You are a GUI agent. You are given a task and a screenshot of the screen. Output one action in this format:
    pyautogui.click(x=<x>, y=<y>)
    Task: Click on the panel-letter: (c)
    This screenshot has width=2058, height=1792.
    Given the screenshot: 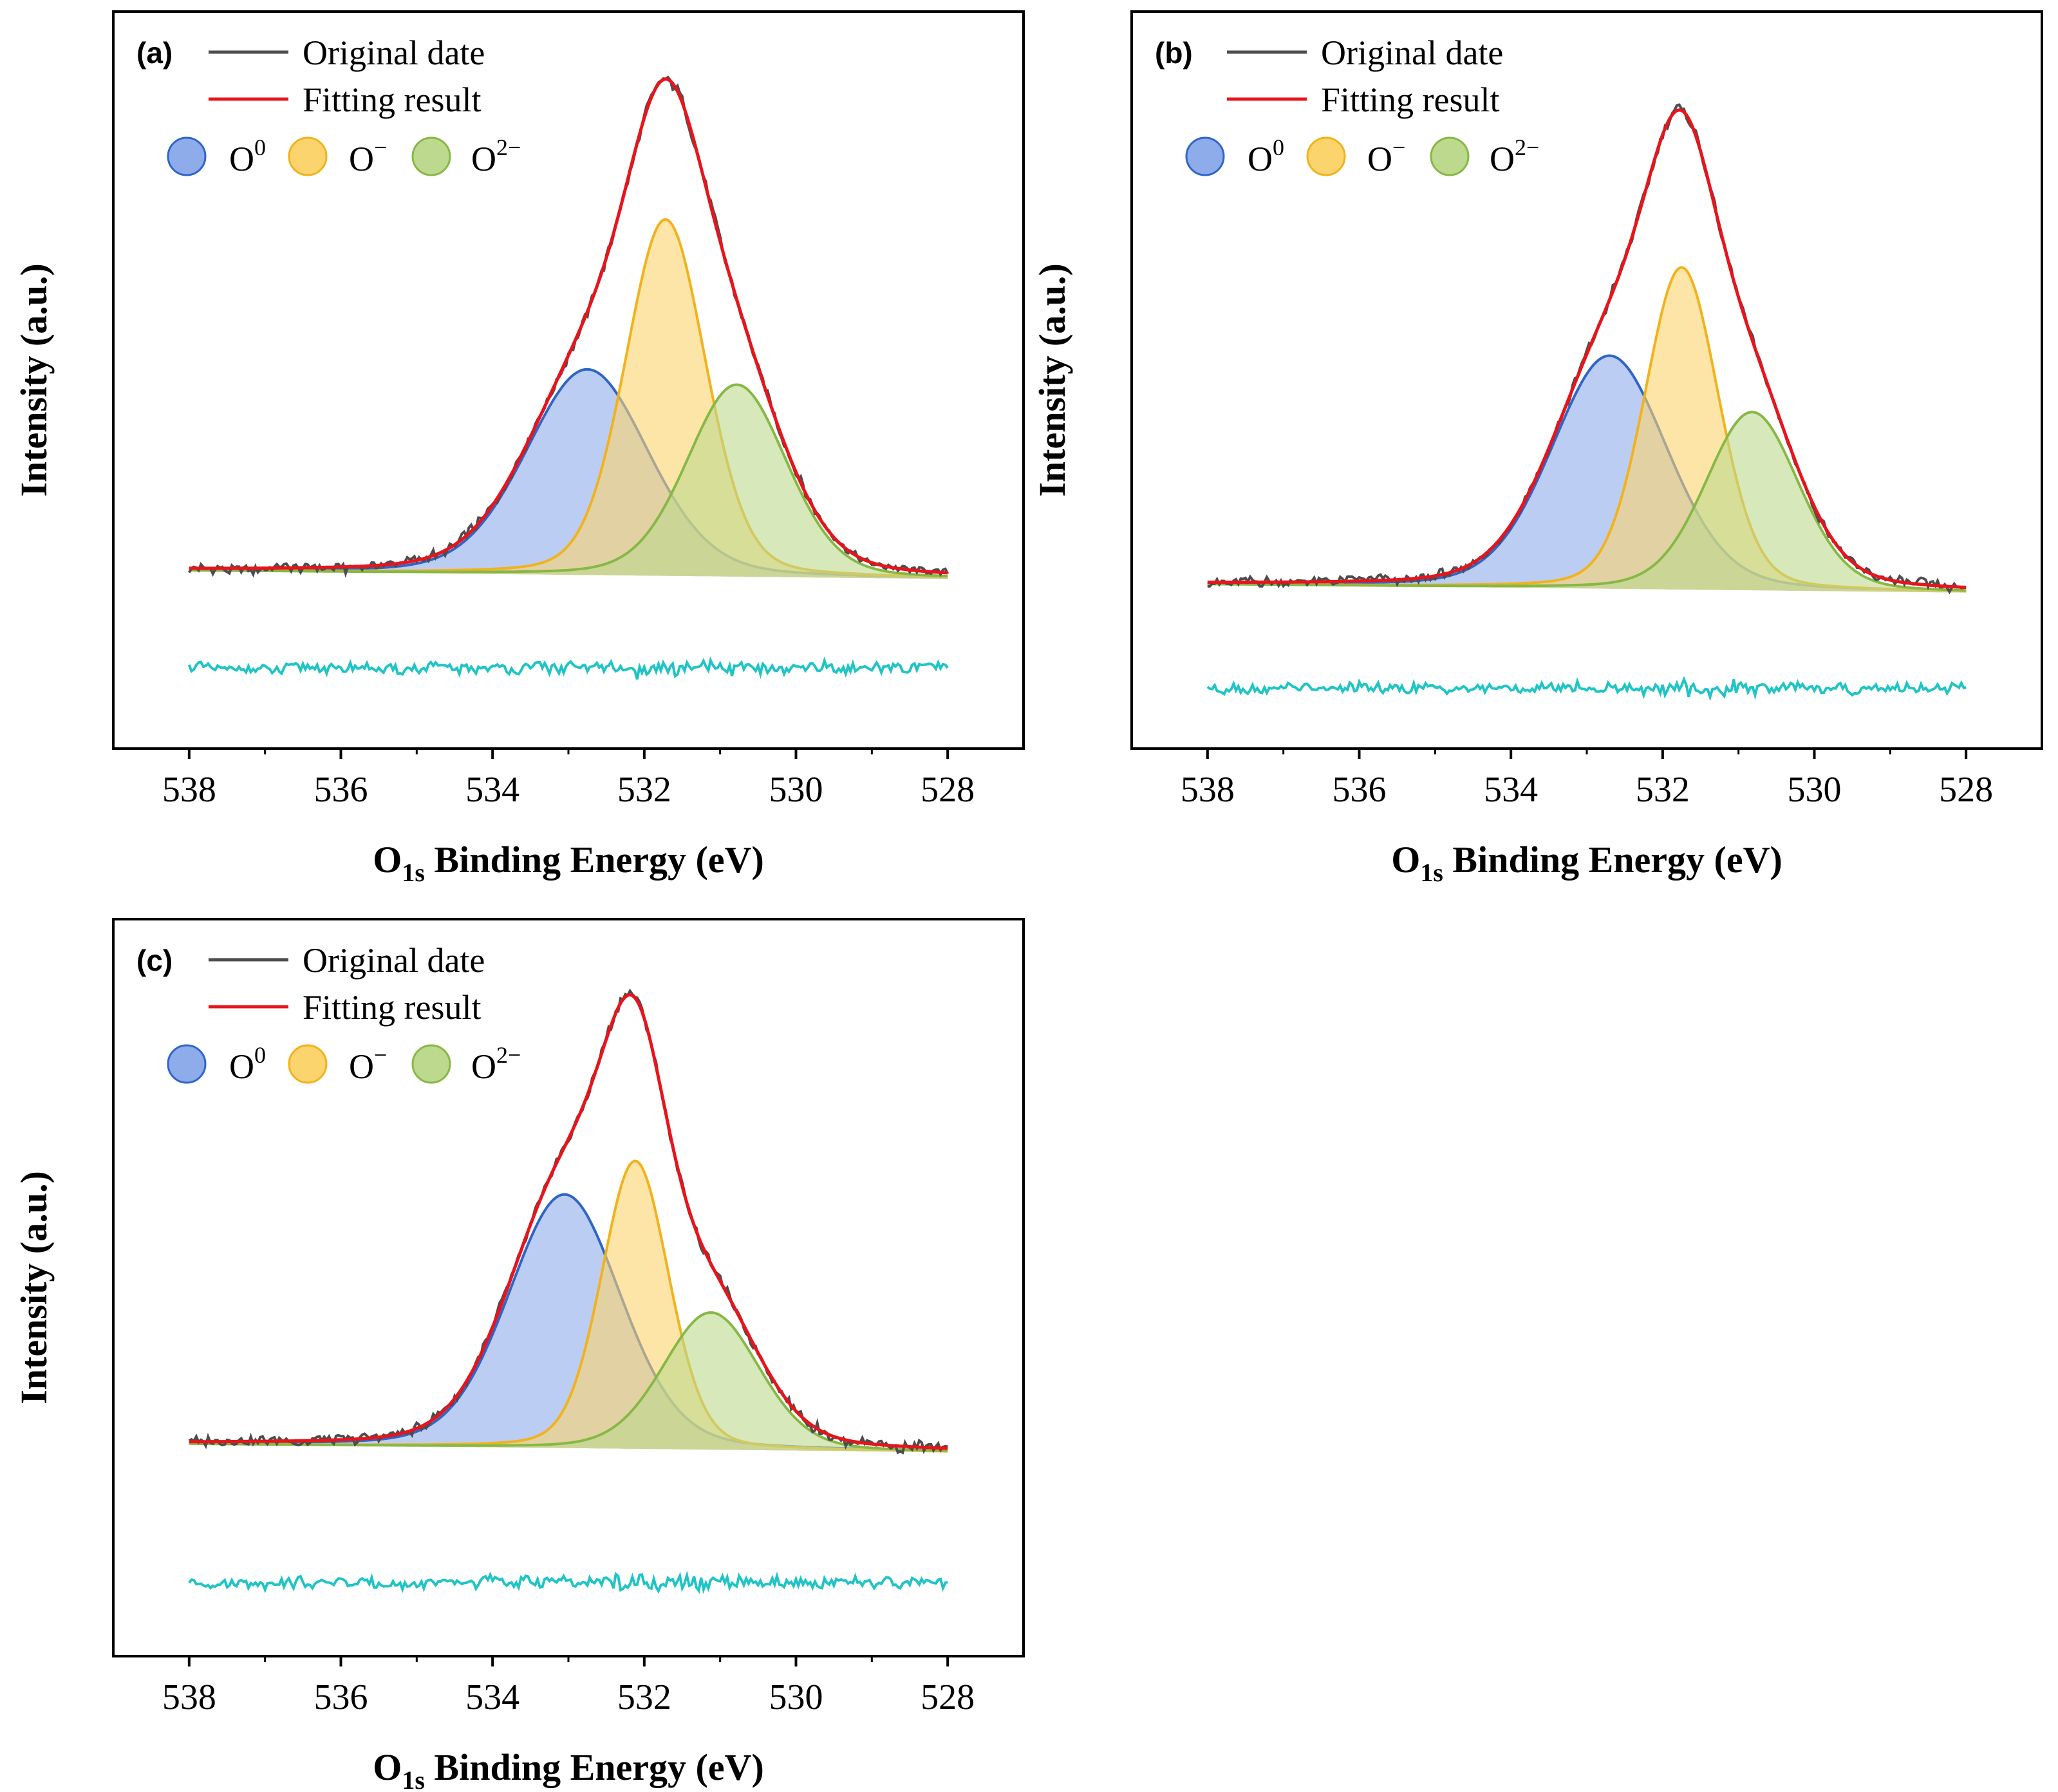 What is the action you would take?
    pyautogui.click(x=154, y=960)
    